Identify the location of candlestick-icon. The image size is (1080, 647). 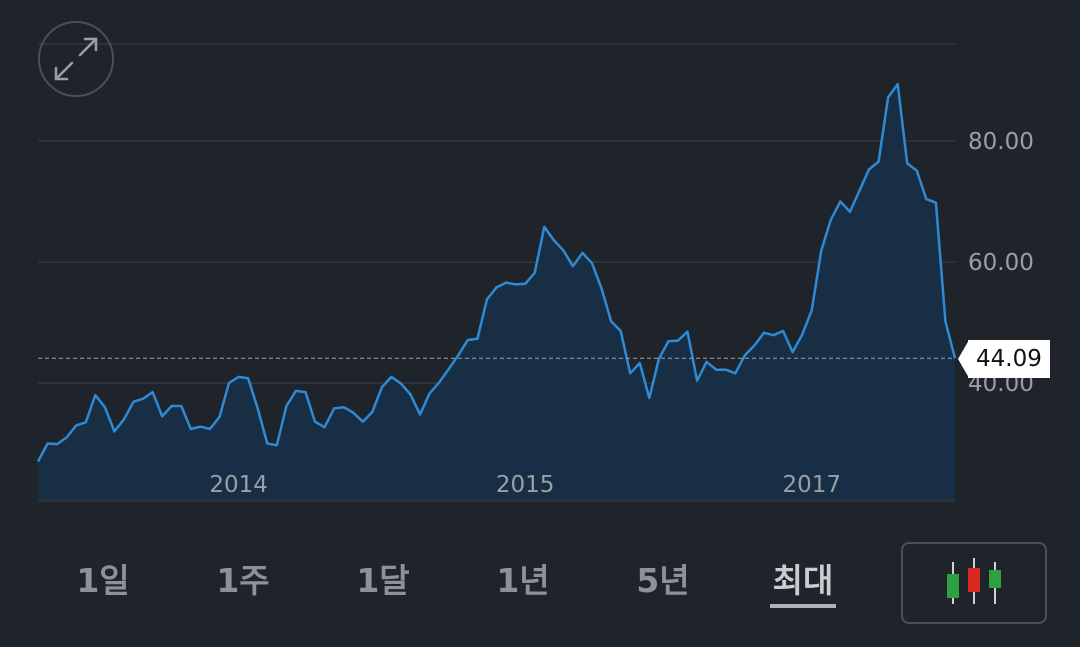
(974, 581).